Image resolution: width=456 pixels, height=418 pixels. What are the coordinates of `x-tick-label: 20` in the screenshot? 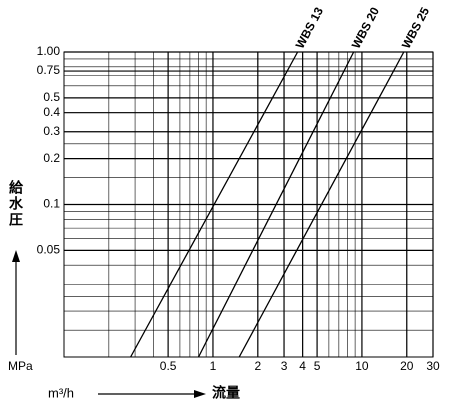 It's located at (407, 366).